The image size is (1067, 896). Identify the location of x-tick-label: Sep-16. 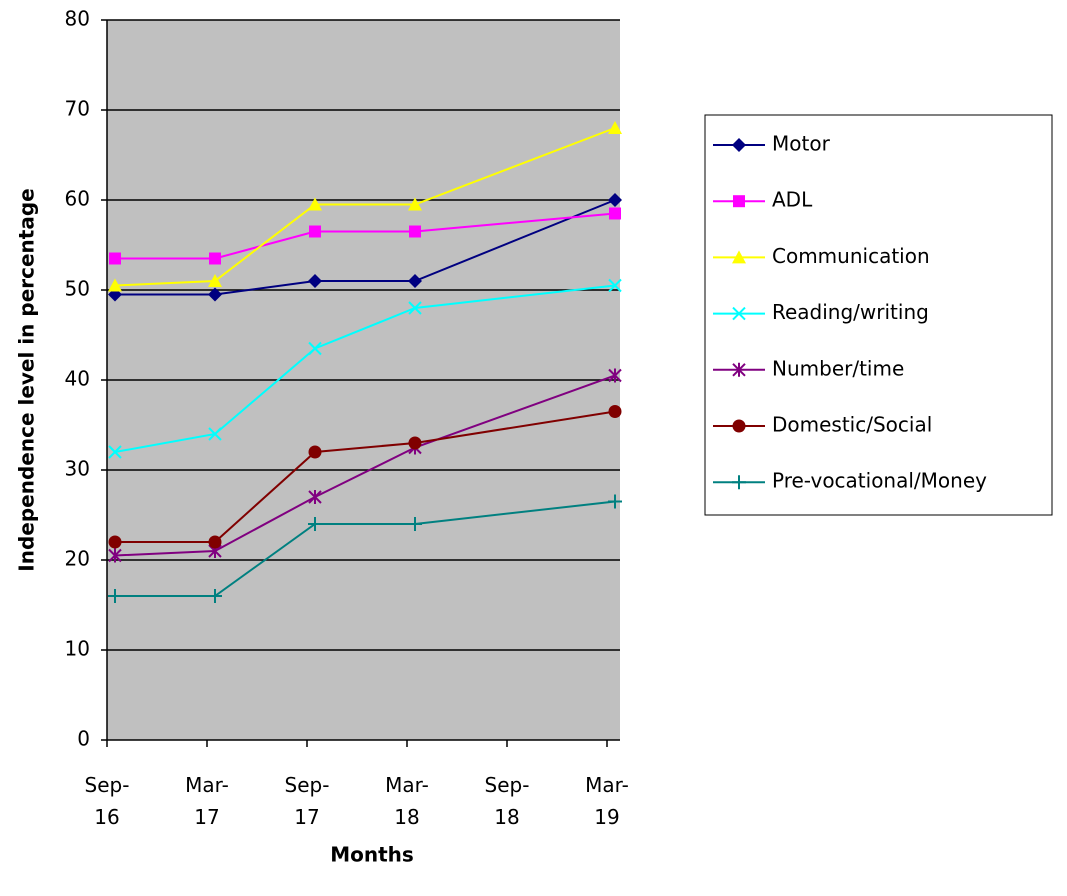
(107, 801).